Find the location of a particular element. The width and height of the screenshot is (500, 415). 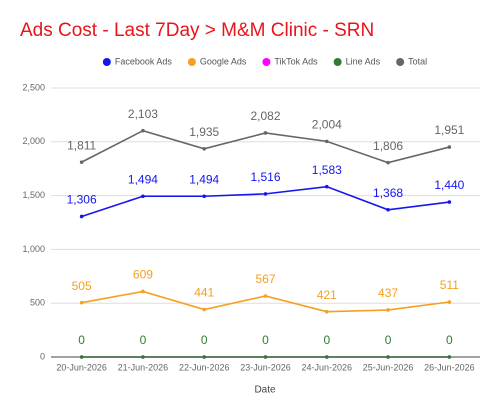

data-label: 2,082 is located at coordinates (265, 116).